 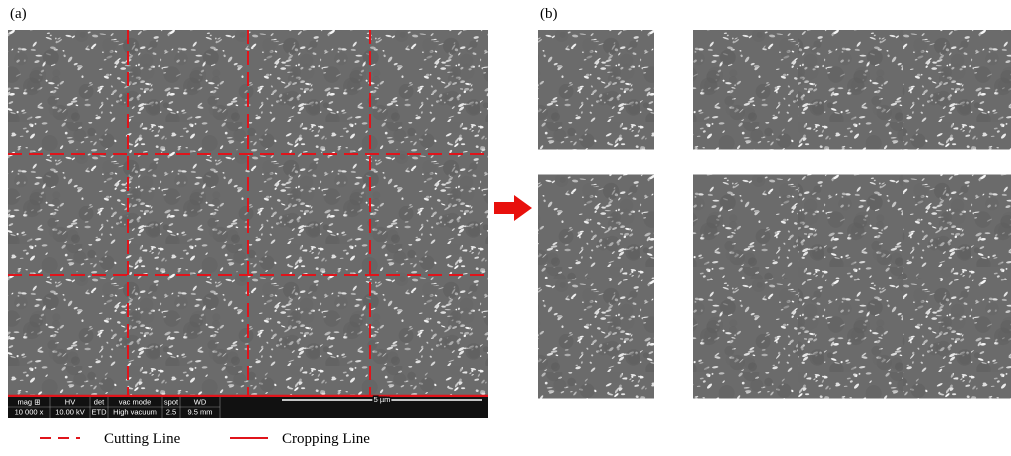 What do you see at coordinates (549, 14) in the screenshot?
I see `panel-label: (b)` at bounding box center [549, 14].